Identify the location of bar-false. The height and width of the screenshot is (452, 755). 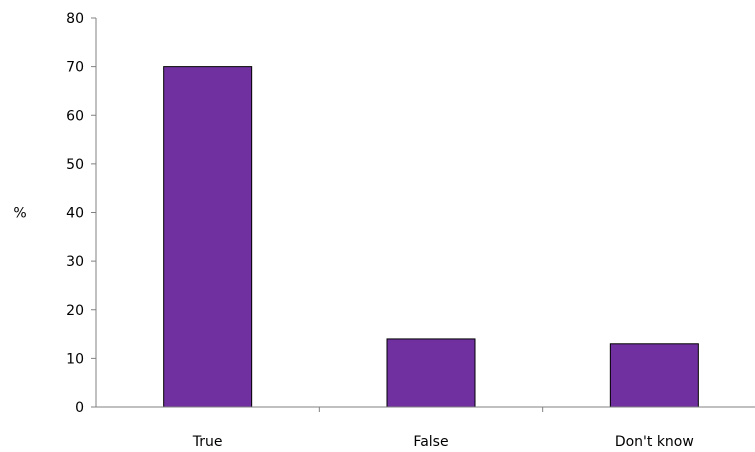
(431, 373).